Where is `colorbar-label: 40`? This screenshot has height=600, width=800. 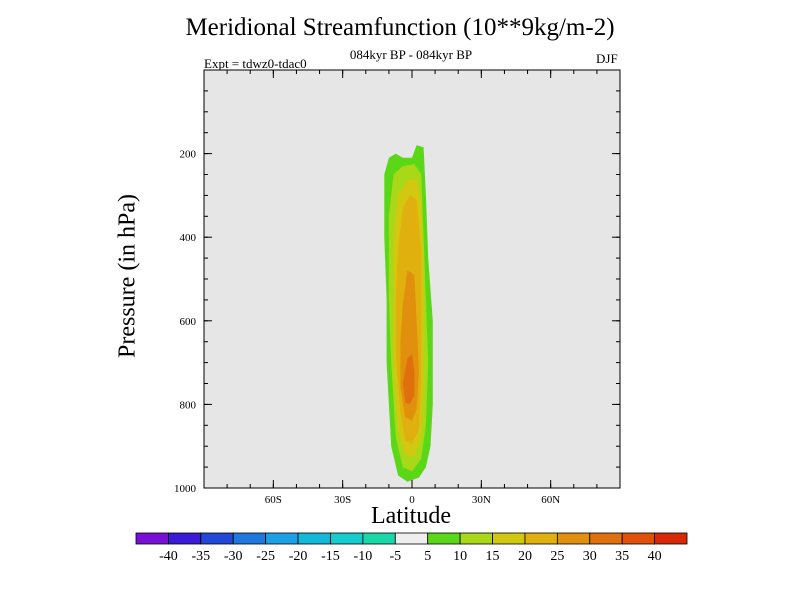 colorbar-label: 40 is located at coordinates (655, 556).